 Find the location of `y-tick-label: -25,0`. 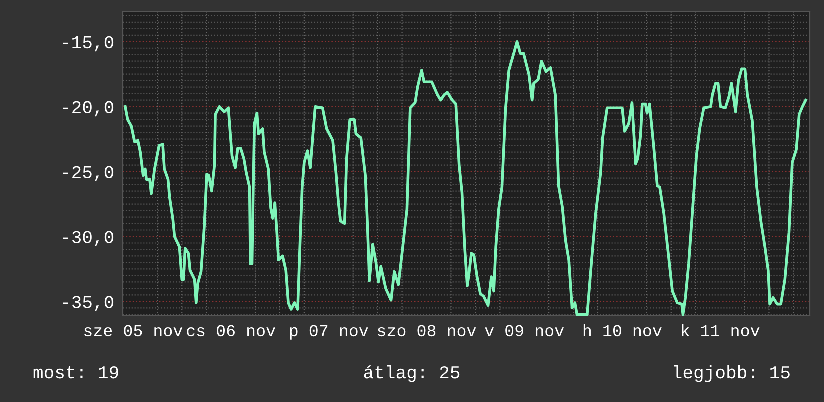

y-tick-label: -25,0 is located at coordinates (88, 174).